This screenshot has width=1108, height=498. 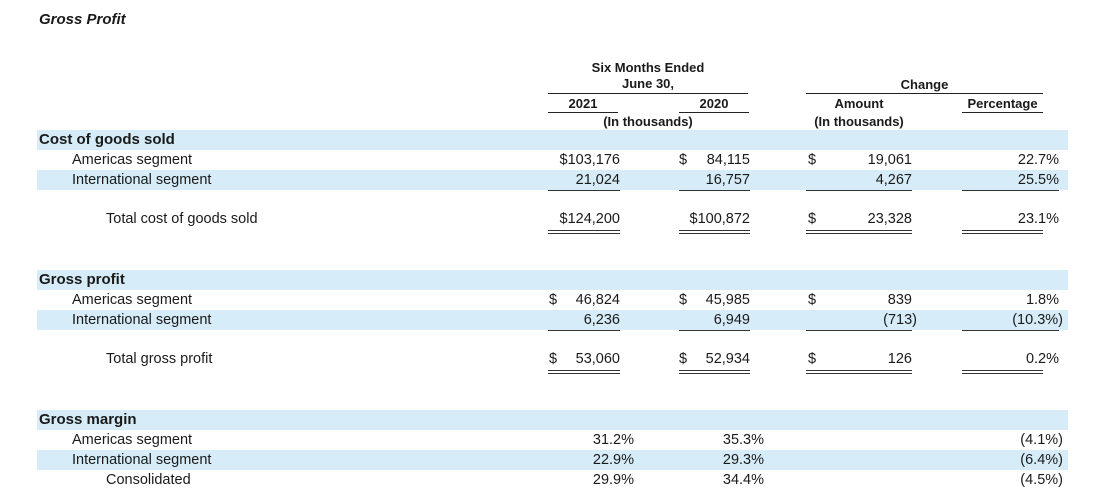 What do you see at coordinates (648, 83) in the screenshot?
I see `header-june-30: June 30,` at bounding box center [648, 83].